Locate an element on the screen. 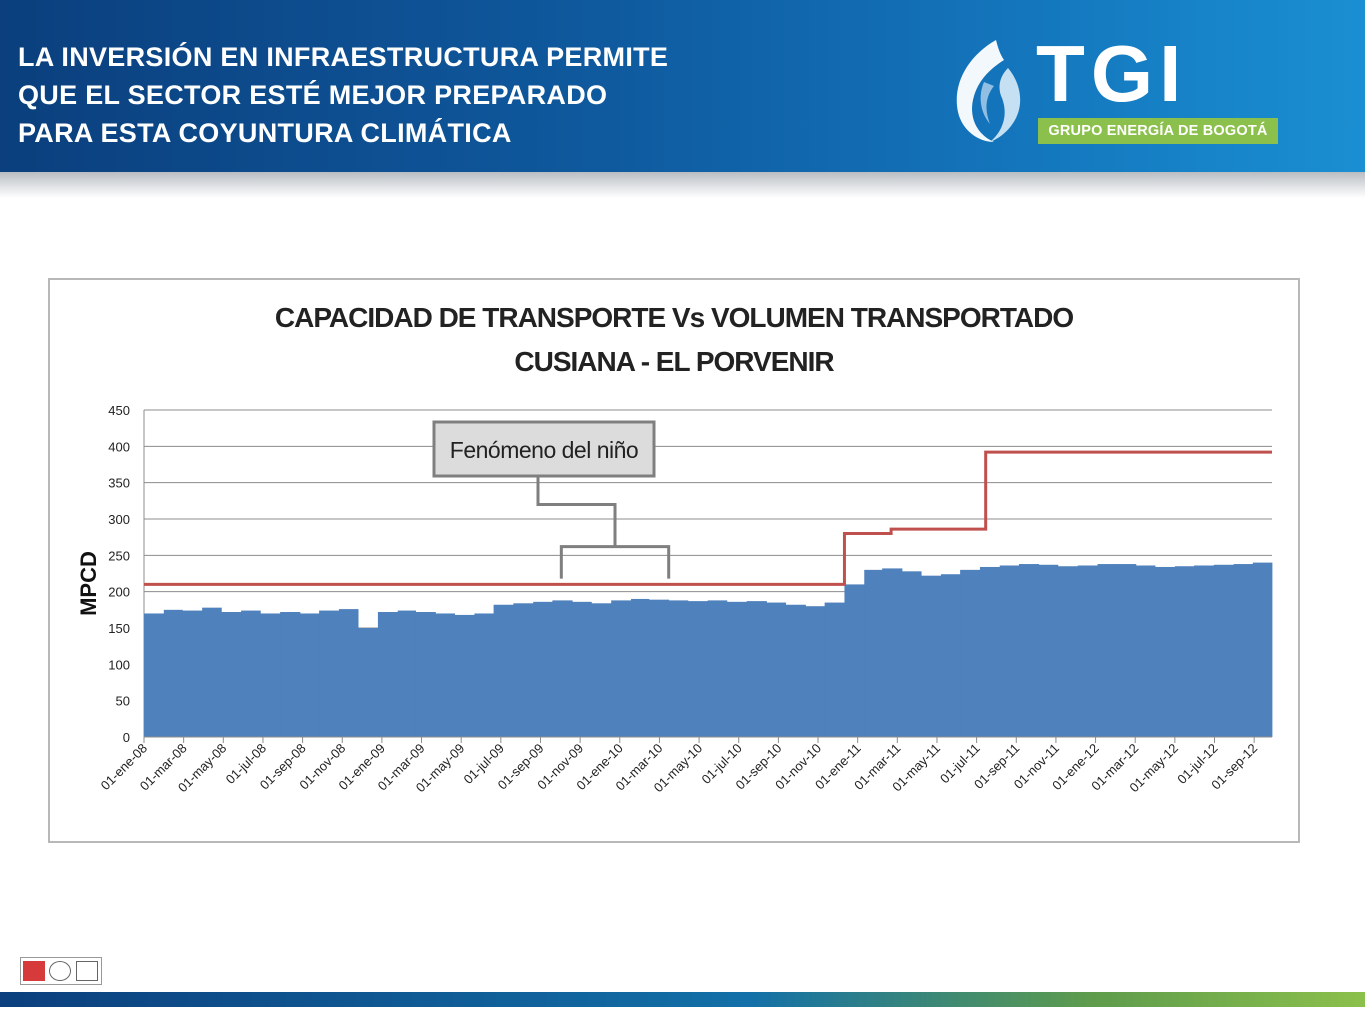 The width and height of the screenshot is (1365, 1024). annotation-label: Fenómeno del niño is located at coordinates (544, 450).